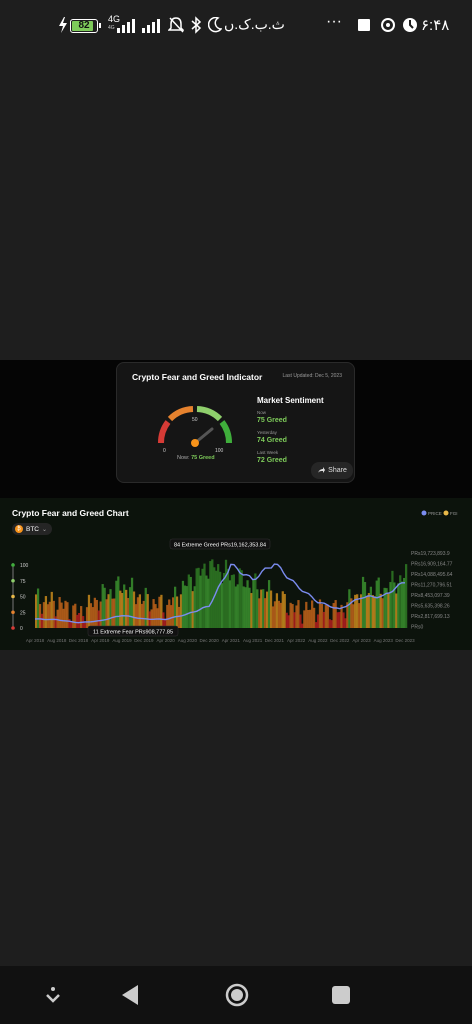 Image resolution: width=472 pixels, height=1024 pixels. I want to click on gauge-now: Now: 75 Greed, so click(196, 458).